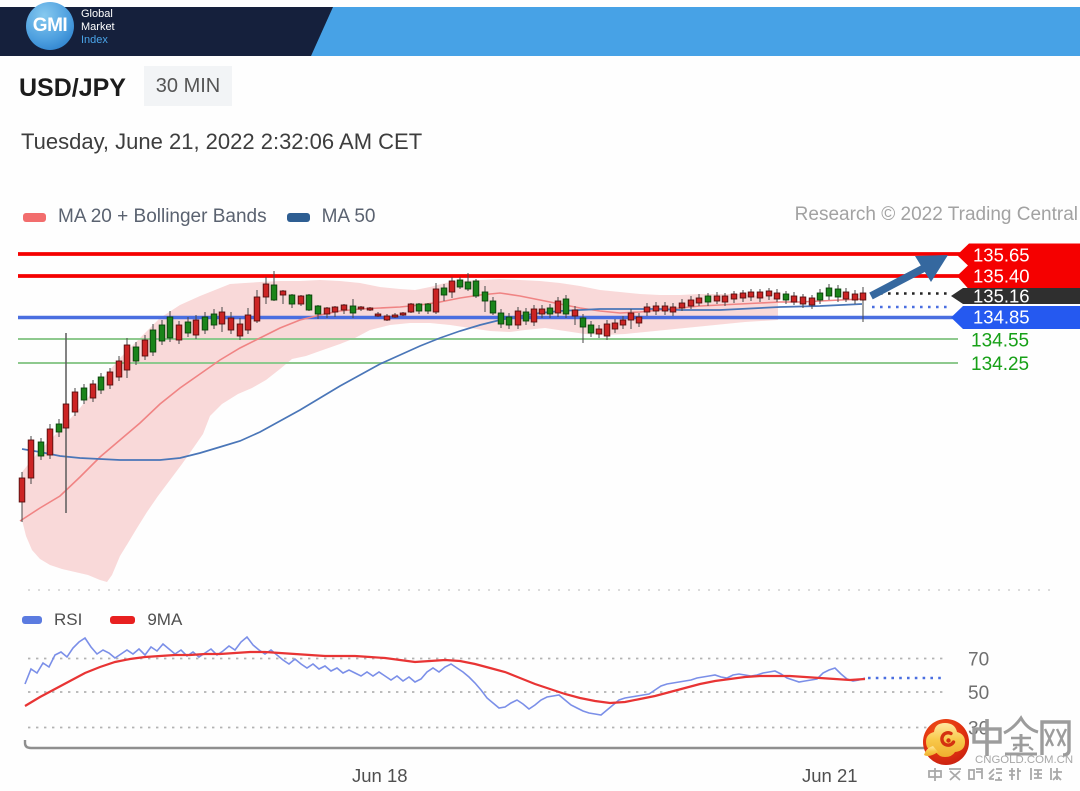  I want to click on svg-text: 134.55, so click(1000, 341).